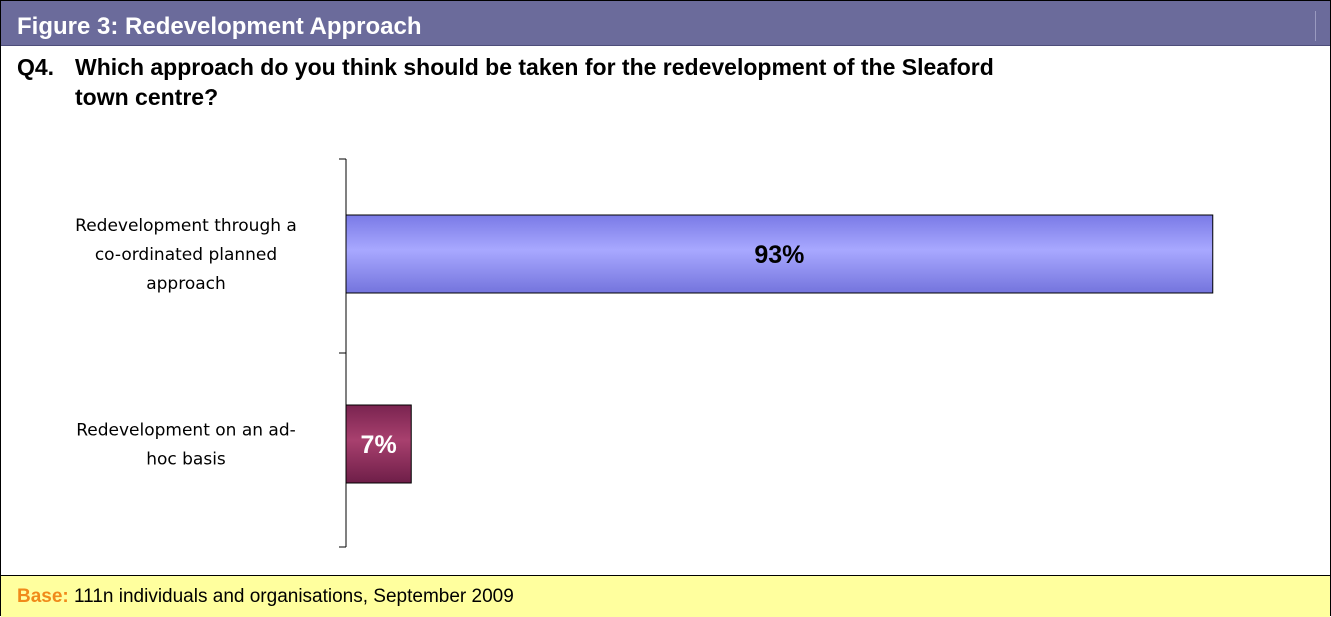 The height and width of the screenshot is (617, 1331). I want to click on figure-header-bar: Figure 3: Redevelopment Approach, so click(665, 23).